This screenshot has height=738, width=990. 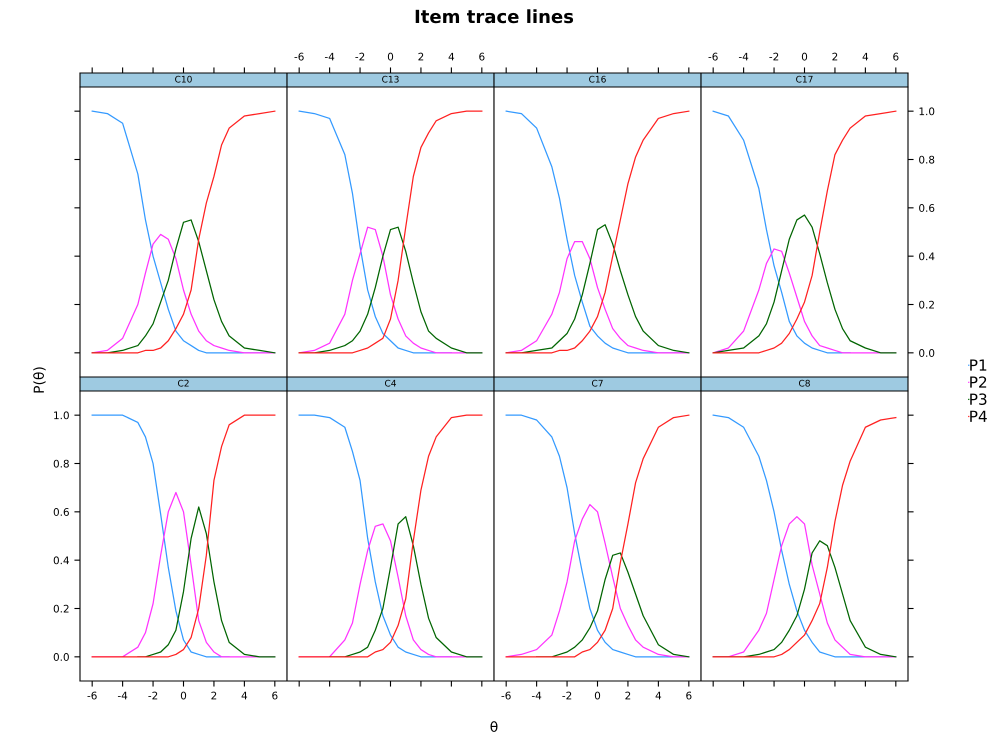 What do you see at coordinates (494, 726) in the screenshot?
I see `text: θ` at bounding box center [494, 726].